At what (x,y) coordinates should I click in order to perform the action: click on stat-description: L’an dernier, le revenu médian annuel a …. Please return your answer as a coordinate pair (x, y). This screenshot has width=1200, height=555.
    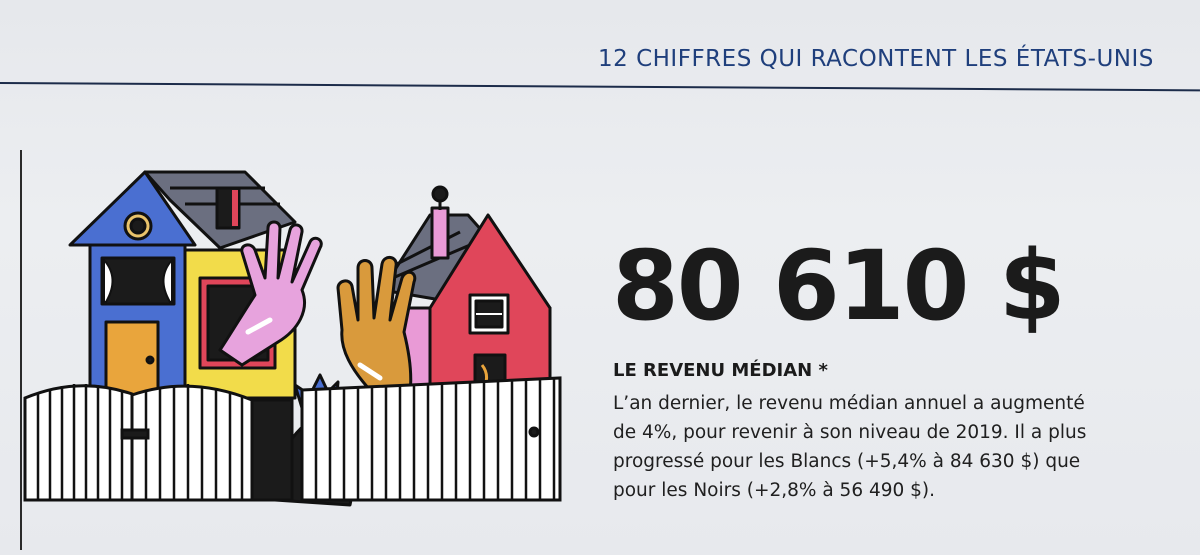
    Looking at the image, I should click on (893, 447).